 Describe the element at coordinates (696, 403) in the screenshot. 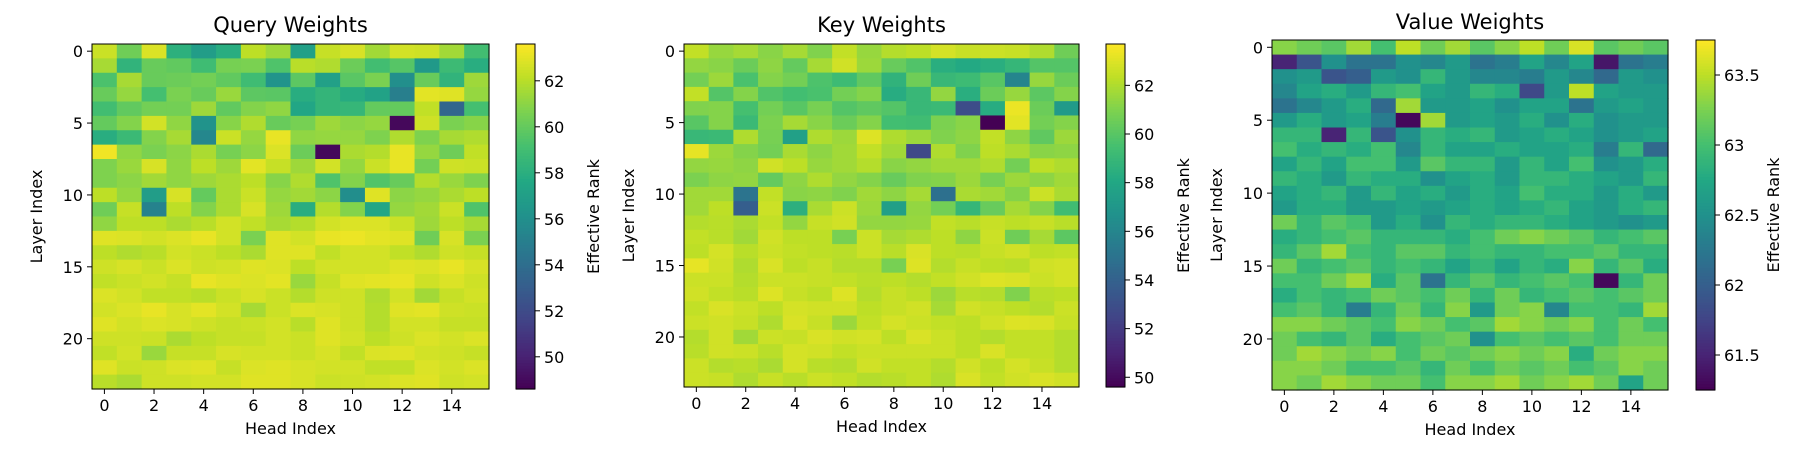

I see `x-tick-label: 0` at that location.